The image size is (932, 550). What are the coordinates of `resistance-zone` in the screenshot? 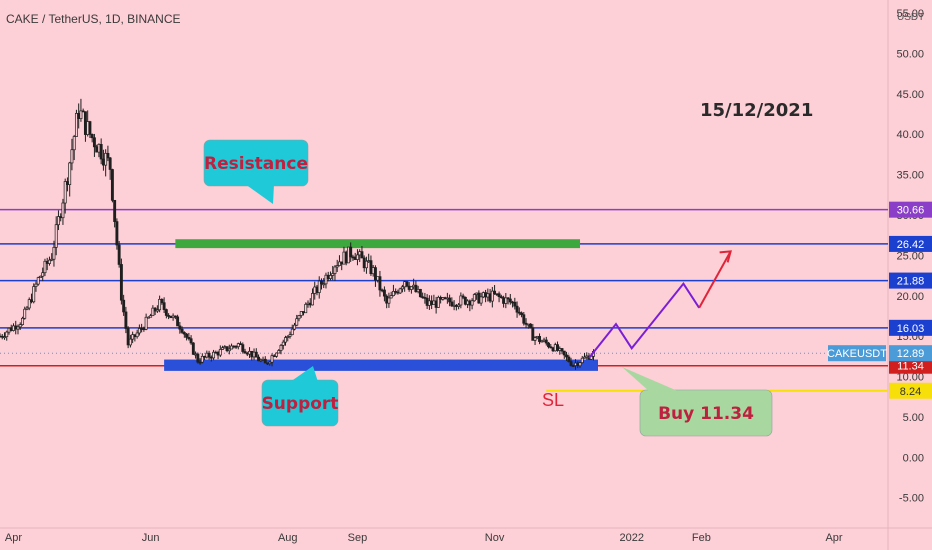 It's located at (378, 244).